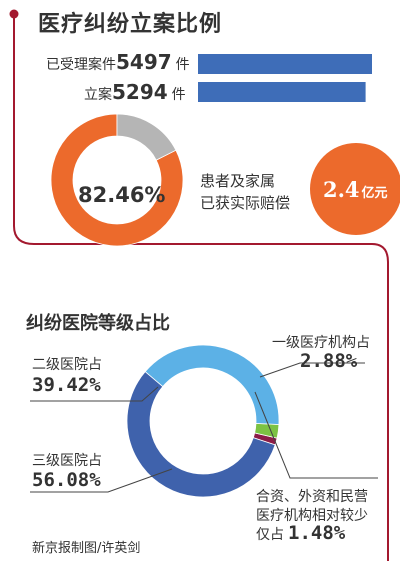  I want to click on bar-label-accepted: 已受理案件5497 件, so click(118, 62).